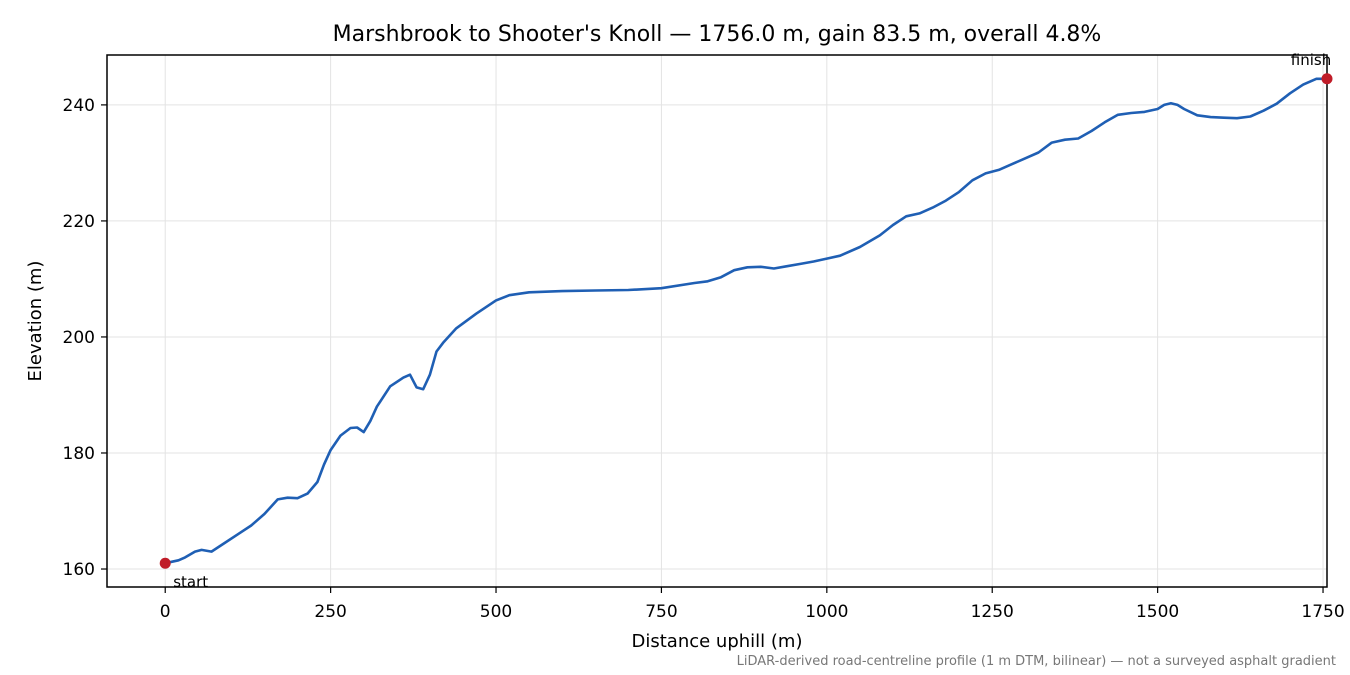 The width and height of the screenshot is (1350, 675). I want to click on y-axis-ticks: 160 180 200 220 240, so click(85, 338).